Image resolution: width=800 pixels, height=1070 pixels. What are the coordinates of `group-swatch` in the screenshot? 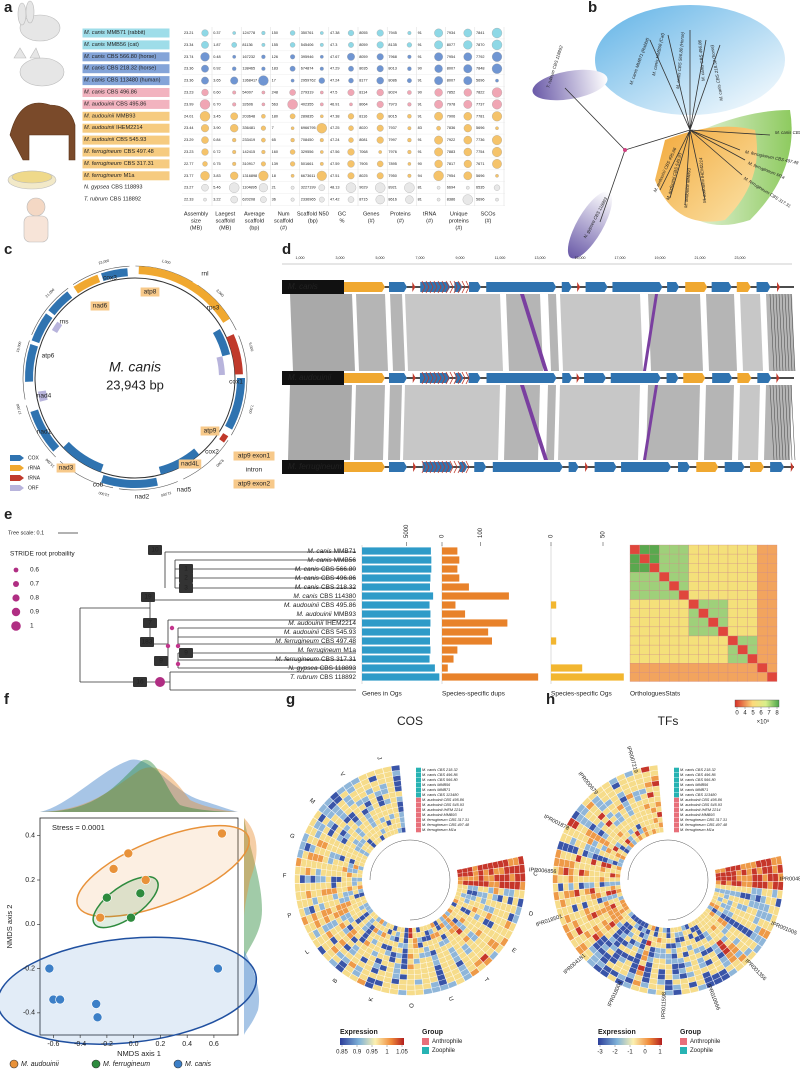 It's located at (418, 815).